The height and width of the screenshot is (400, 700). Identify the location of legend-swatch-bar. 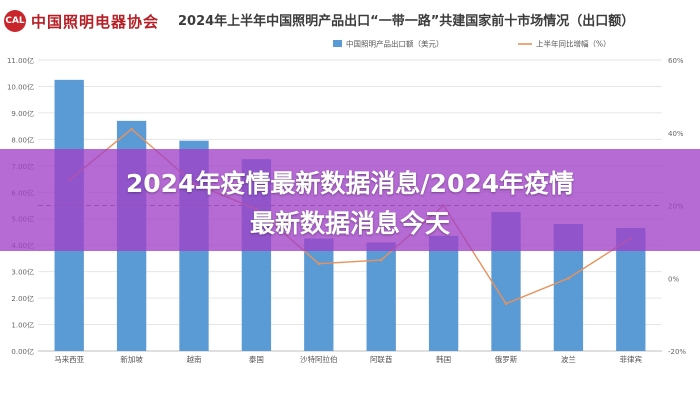
(337, 43).